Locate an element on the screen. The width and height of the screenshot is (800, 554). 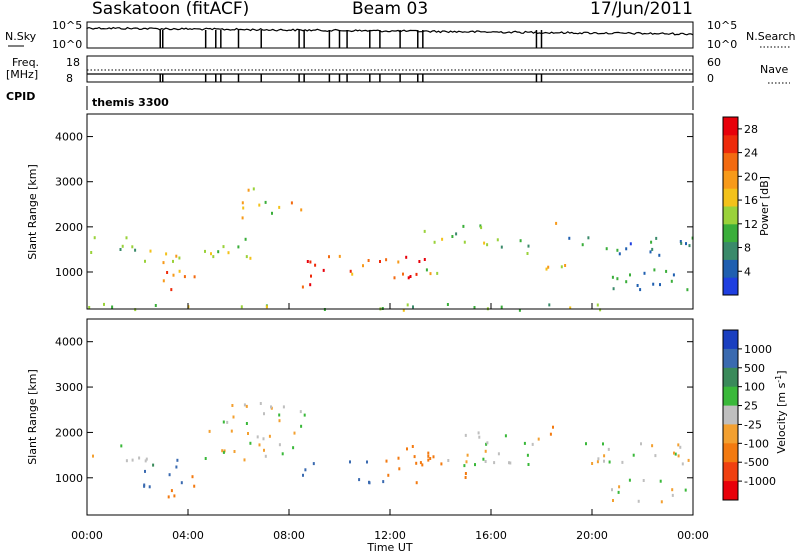
noise-tick-right-bottom: 10^0 is located at coordinates (722, 44).